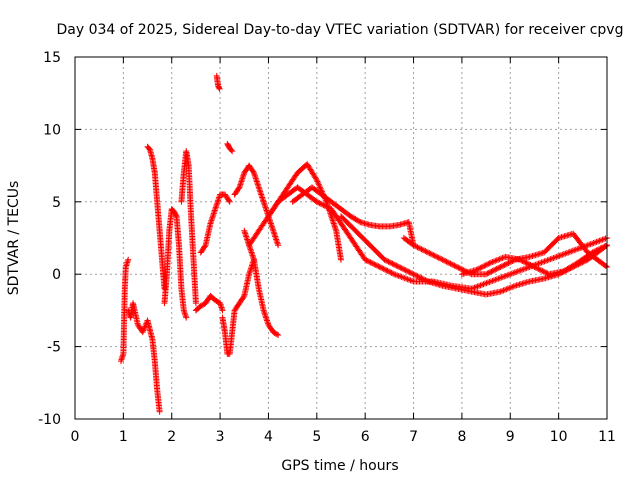 The width and height of the screenshot is (640, 480). What do you see at coordinates (14, 238) in the screenshot?
I see `y-axis-label: SDTVAR / TECUs` at bounding box center [14, 238].